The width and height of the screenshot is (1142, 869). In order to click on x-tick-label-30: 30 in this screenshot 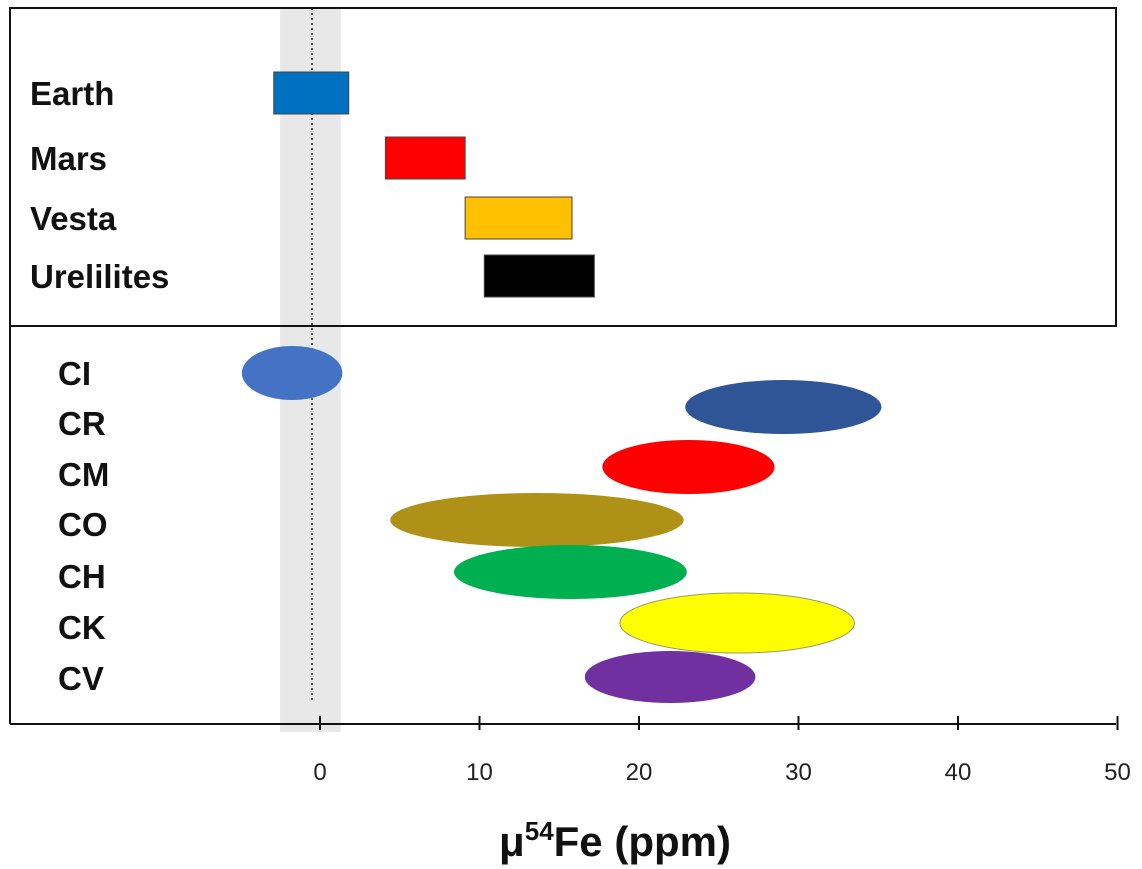, I will do `click(798, 772)`.